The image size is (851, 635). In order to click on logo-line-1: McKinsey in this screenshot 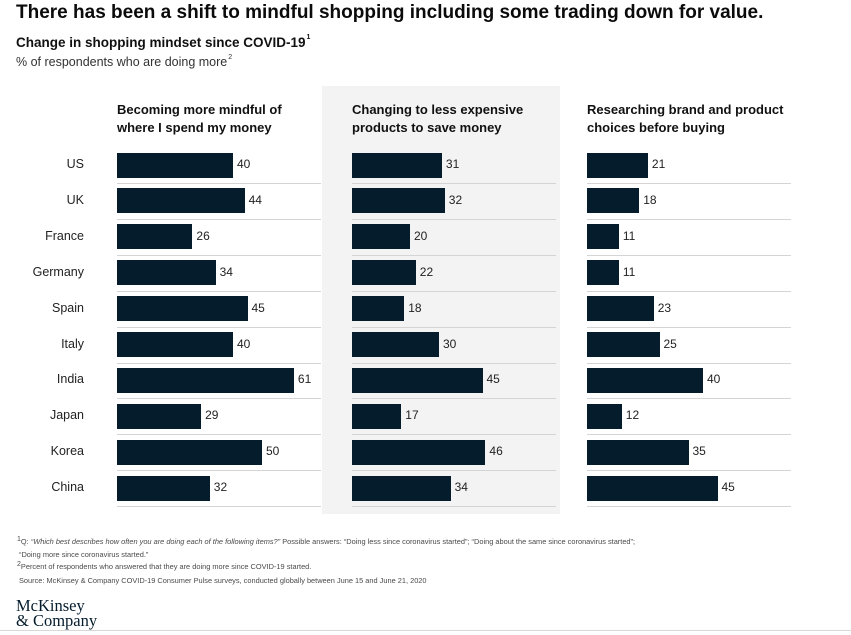, I will do `click(50, 605)`.